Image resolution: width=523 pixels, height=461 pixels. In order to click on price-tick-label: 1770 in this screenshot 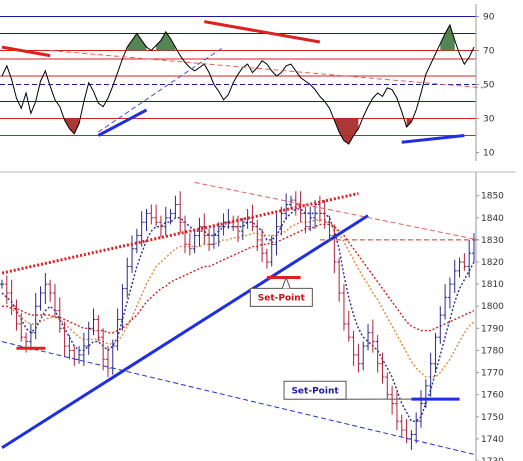, I will do `click(492, 374)`.